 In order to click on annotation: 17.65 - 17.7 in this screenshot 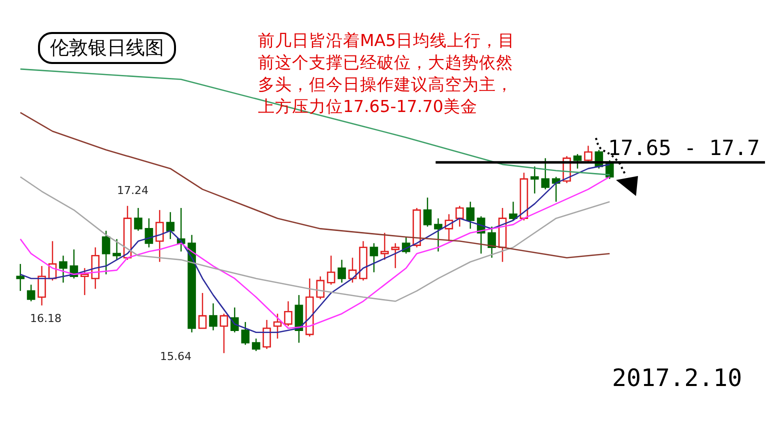, I will do `click(684, 148)`.